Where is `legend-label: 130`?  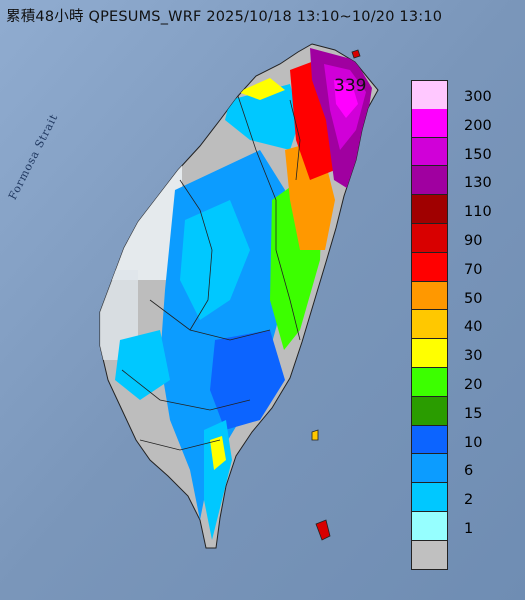
legend-label: 130 is located at coordinates (478, 183).